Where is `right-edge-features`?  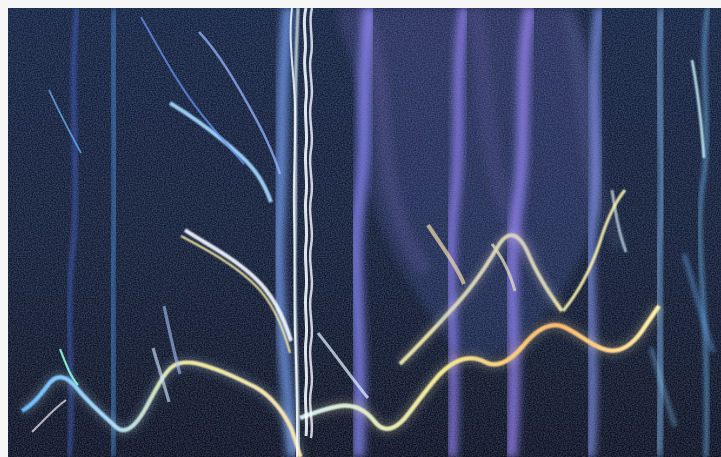 right-edge-features is located at coordinates (682, 243).